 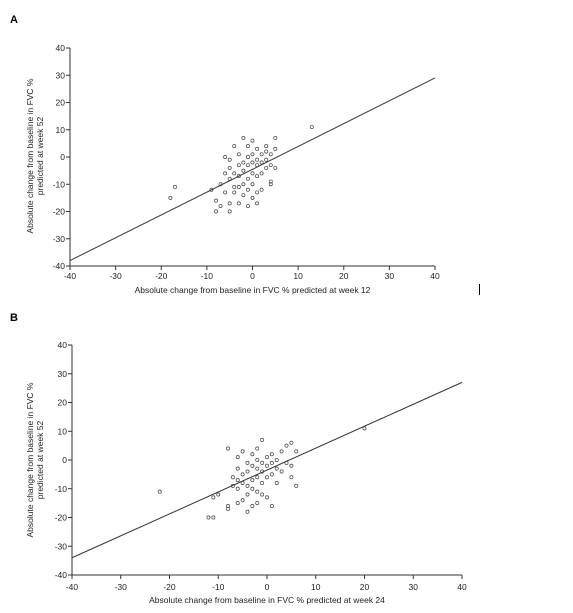 What do you see at coordinates (62, 157) in the screenshot?
I see `y-tick-label: 0` at bounding box center [62, 157].